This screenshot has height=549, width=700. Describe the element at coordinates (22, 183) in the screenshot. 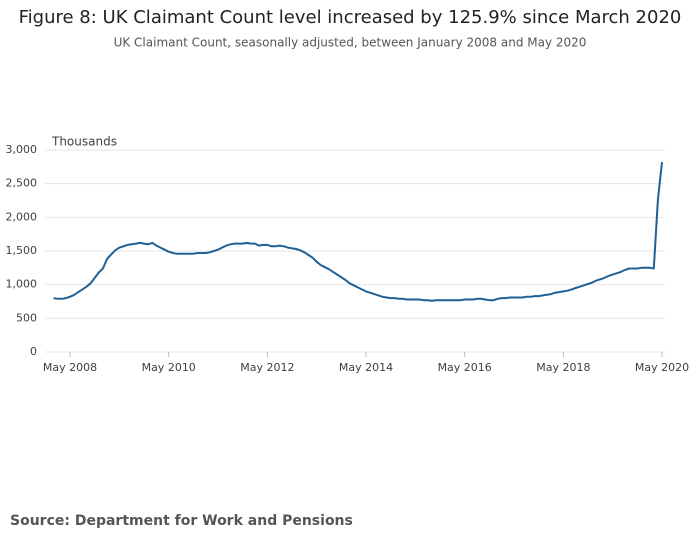

I see `y-tick-label: 2,500` at that location.